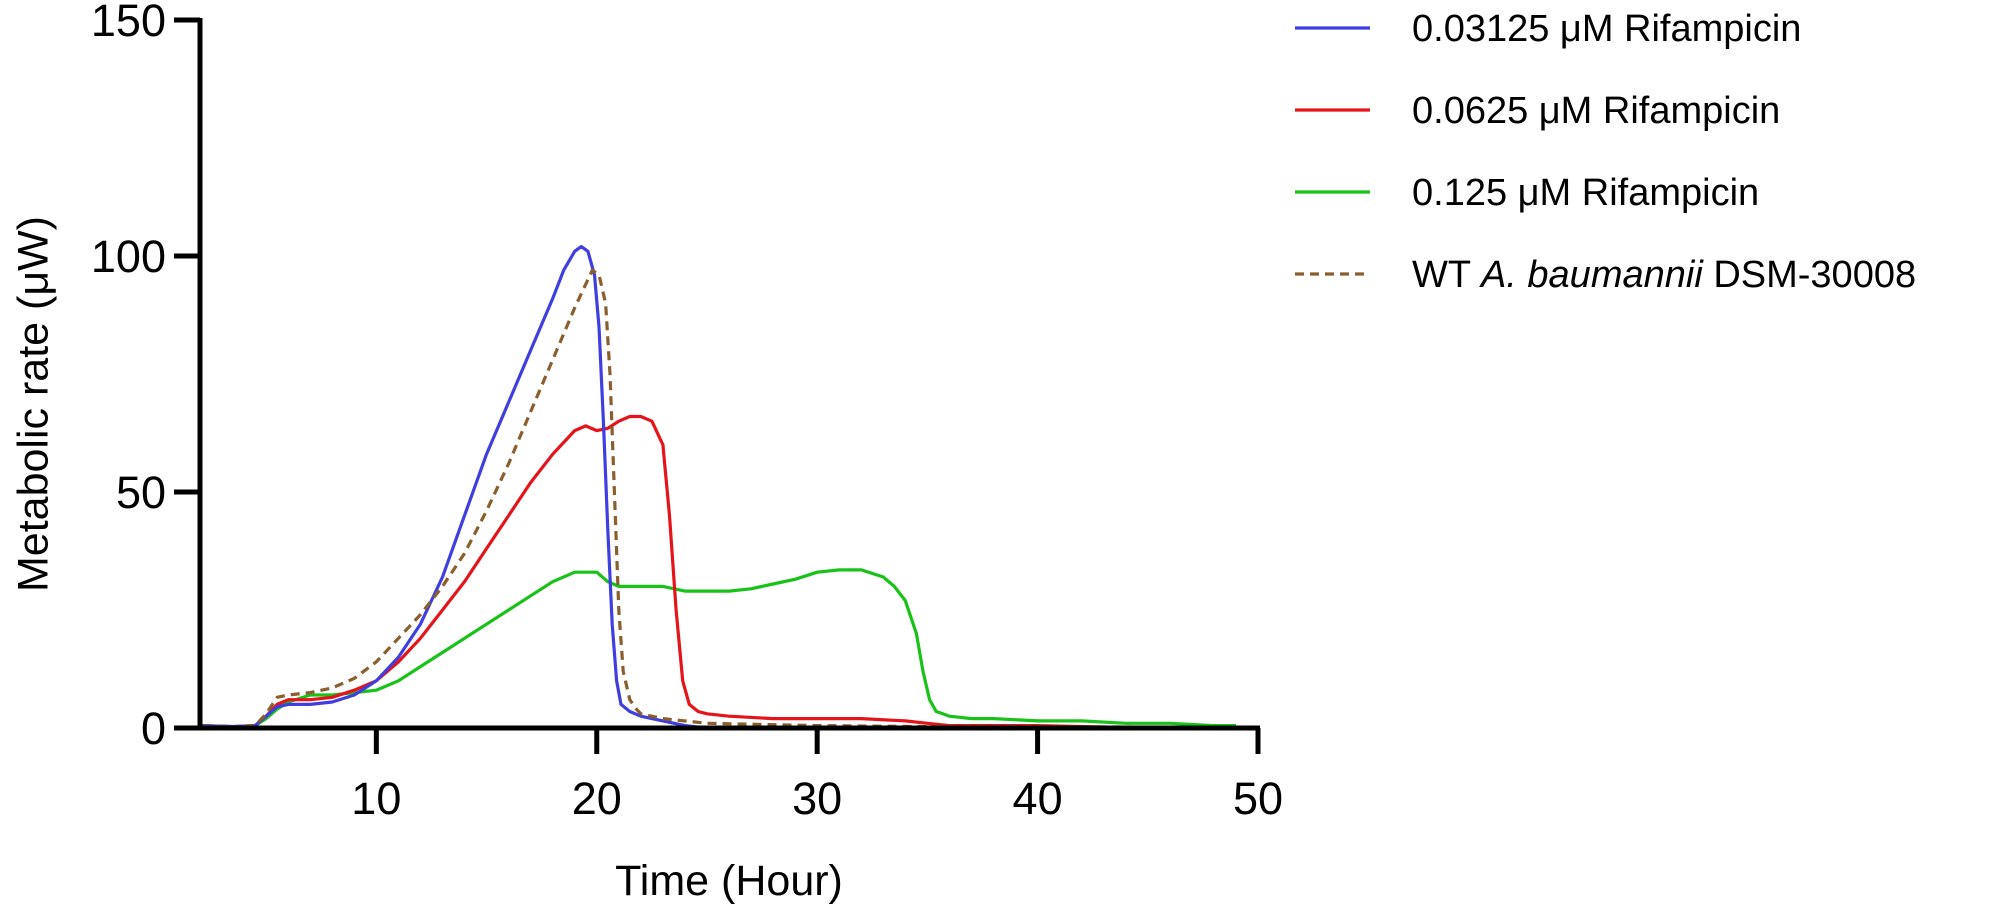 Image resolution: width=2000 pixels, height=908 pixels. What do you see at coordinates (128, 23) in the screenshot?
I see `y-tick-label: 150` at bounding box center [128, 23].